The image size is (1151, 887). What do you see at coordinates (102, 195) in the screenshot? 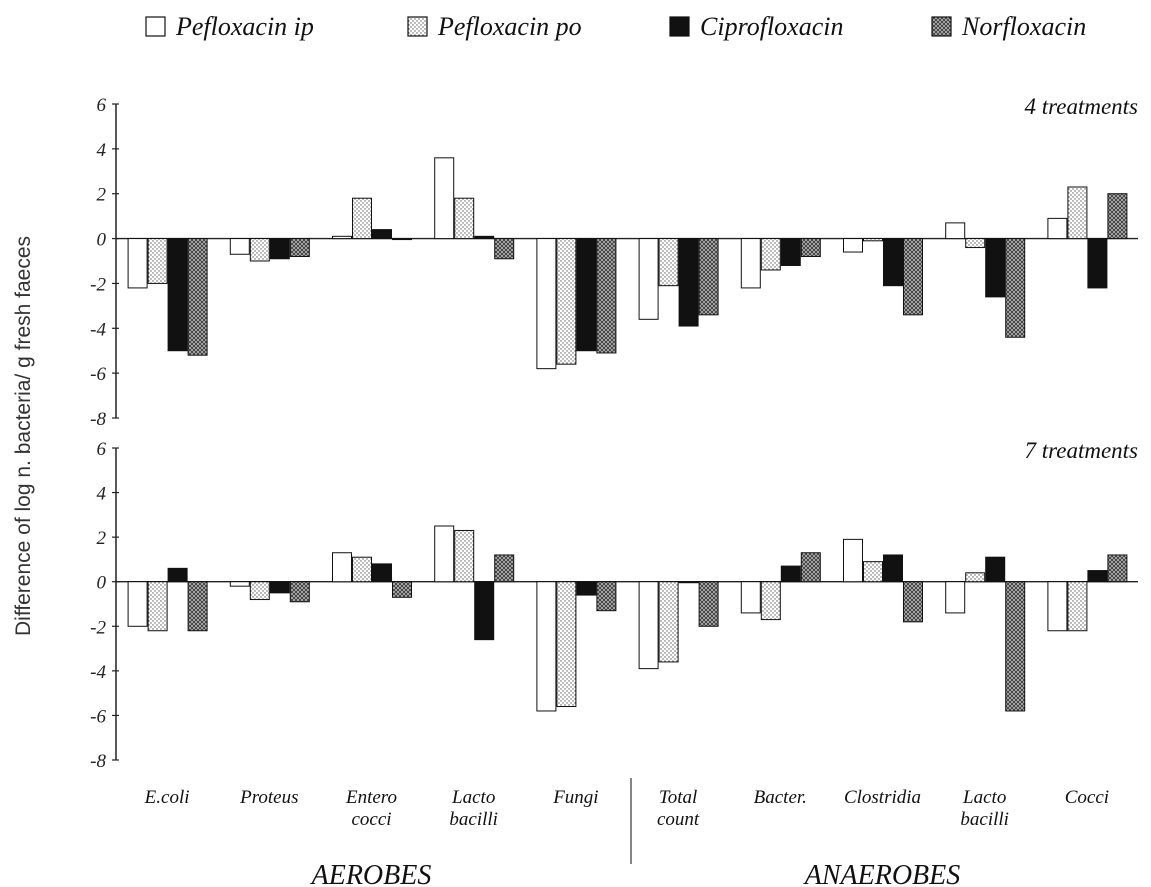
I see `y-tick-label: 2` at bounding box center [102, 195].